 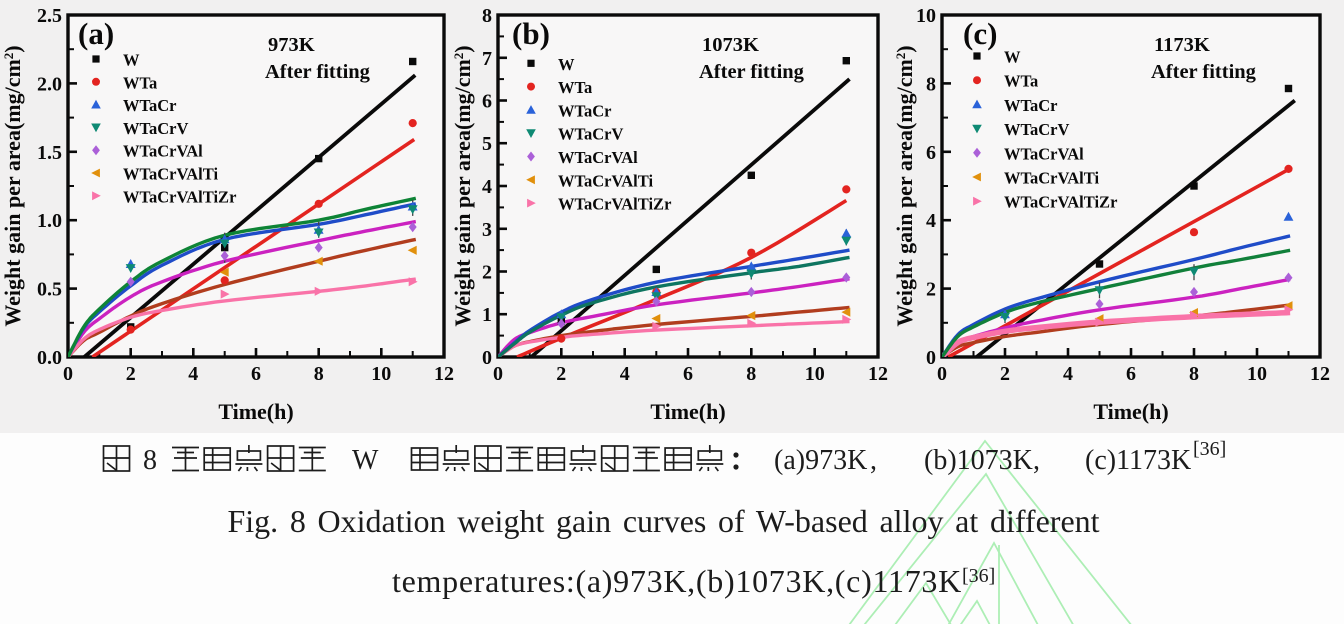 What do you see at coordinates (1138, 460) in the screenshot?
I see `svg-text: (c)1173K` at bounding box center [1138, 460].